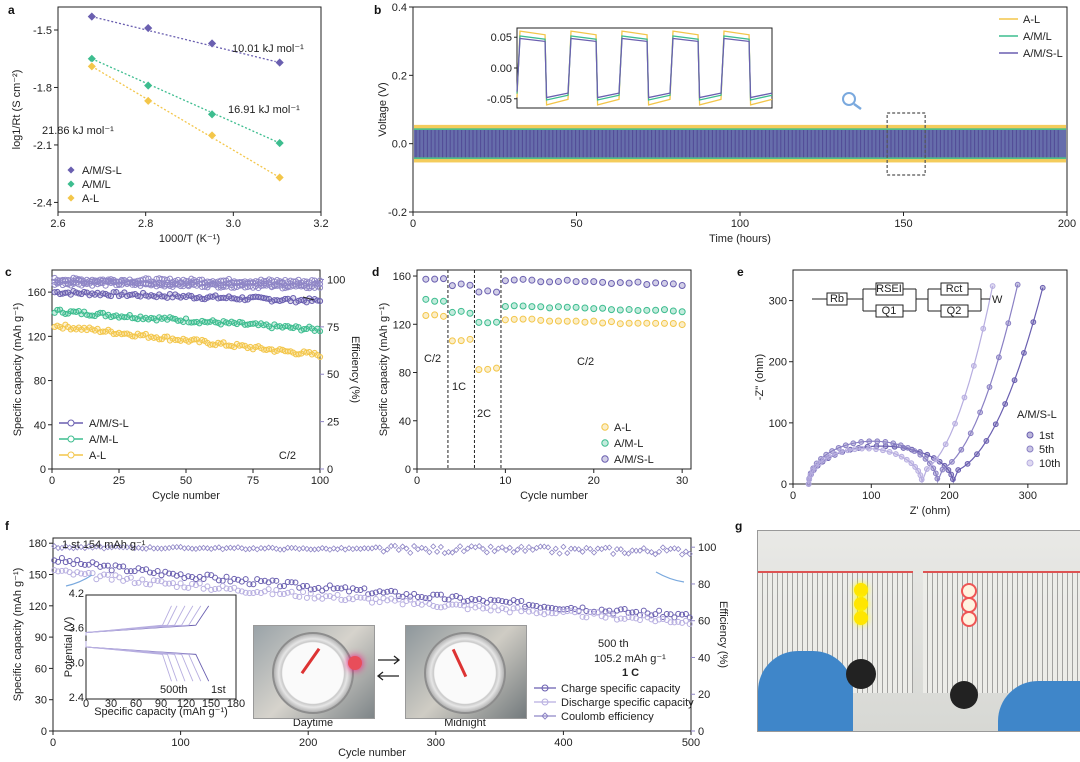 The image size is (1080, 762). What do you see at coordinates (930, 511) in the screenshot?
I see `x-axis-title-e: Z' (ohm)` at bounding box center [930, 511].